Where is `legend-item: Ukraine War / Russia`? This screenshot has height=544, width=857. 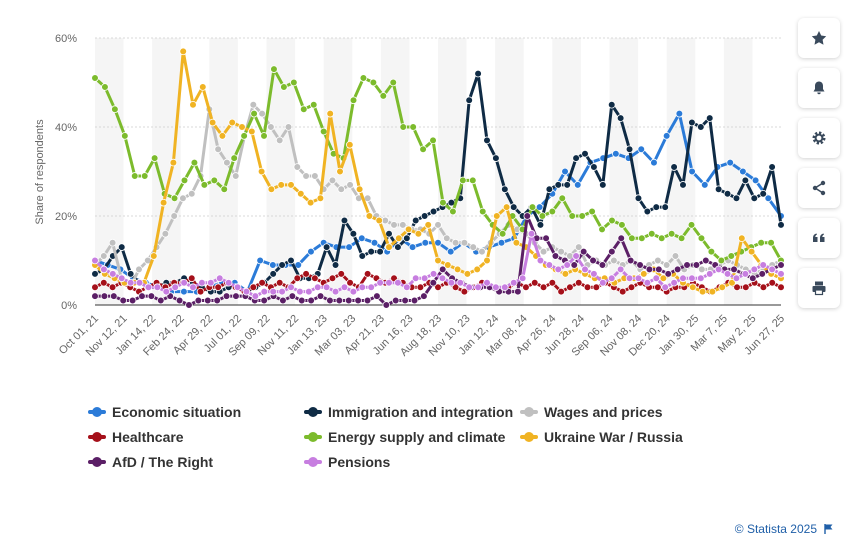
legend-item: Ukraine War / Russia is located at coordinates (601, 437).